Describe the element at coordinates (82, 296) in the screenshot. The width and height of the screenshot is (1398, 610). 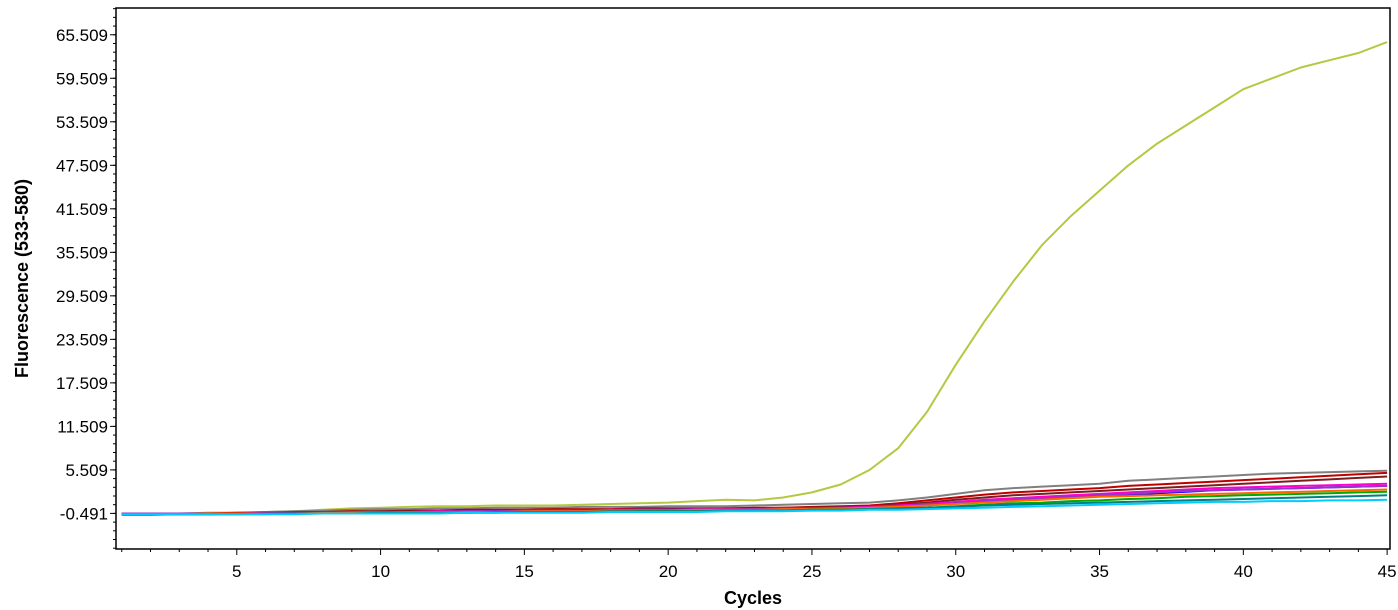
I see `y-tick-label: 29.509` at that location.